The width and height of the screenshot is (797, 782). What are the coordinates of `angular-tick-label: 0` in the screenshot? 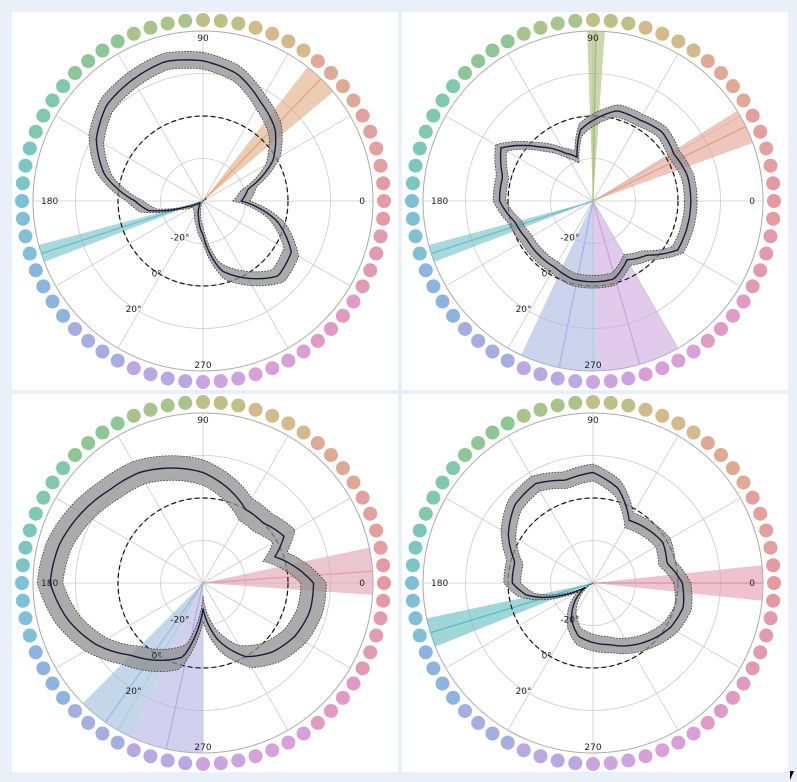 It's located at (362, 584).